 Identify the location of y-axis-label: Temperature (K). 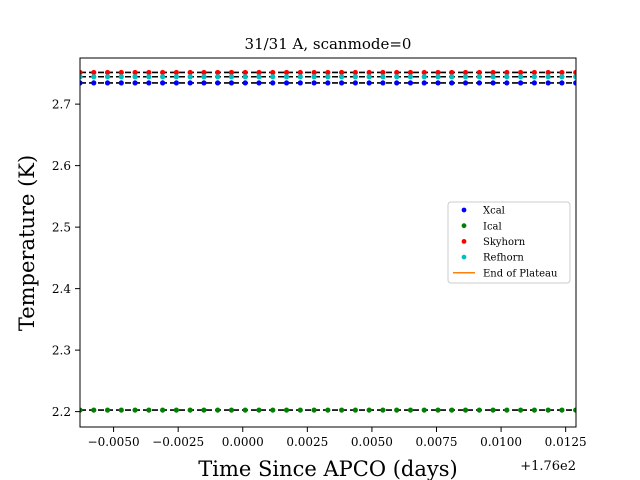
(27, 243).